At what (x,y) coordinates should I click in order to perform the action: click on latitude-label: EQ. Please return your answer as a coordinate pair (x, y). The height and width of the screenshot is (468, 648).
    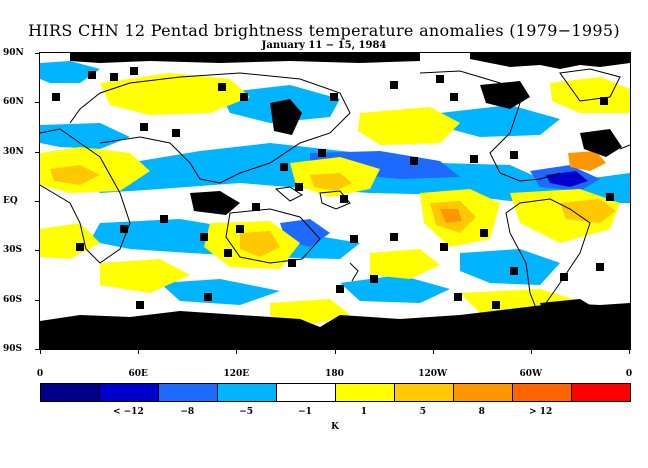
    Looking at the image, I should click on (10, 201).